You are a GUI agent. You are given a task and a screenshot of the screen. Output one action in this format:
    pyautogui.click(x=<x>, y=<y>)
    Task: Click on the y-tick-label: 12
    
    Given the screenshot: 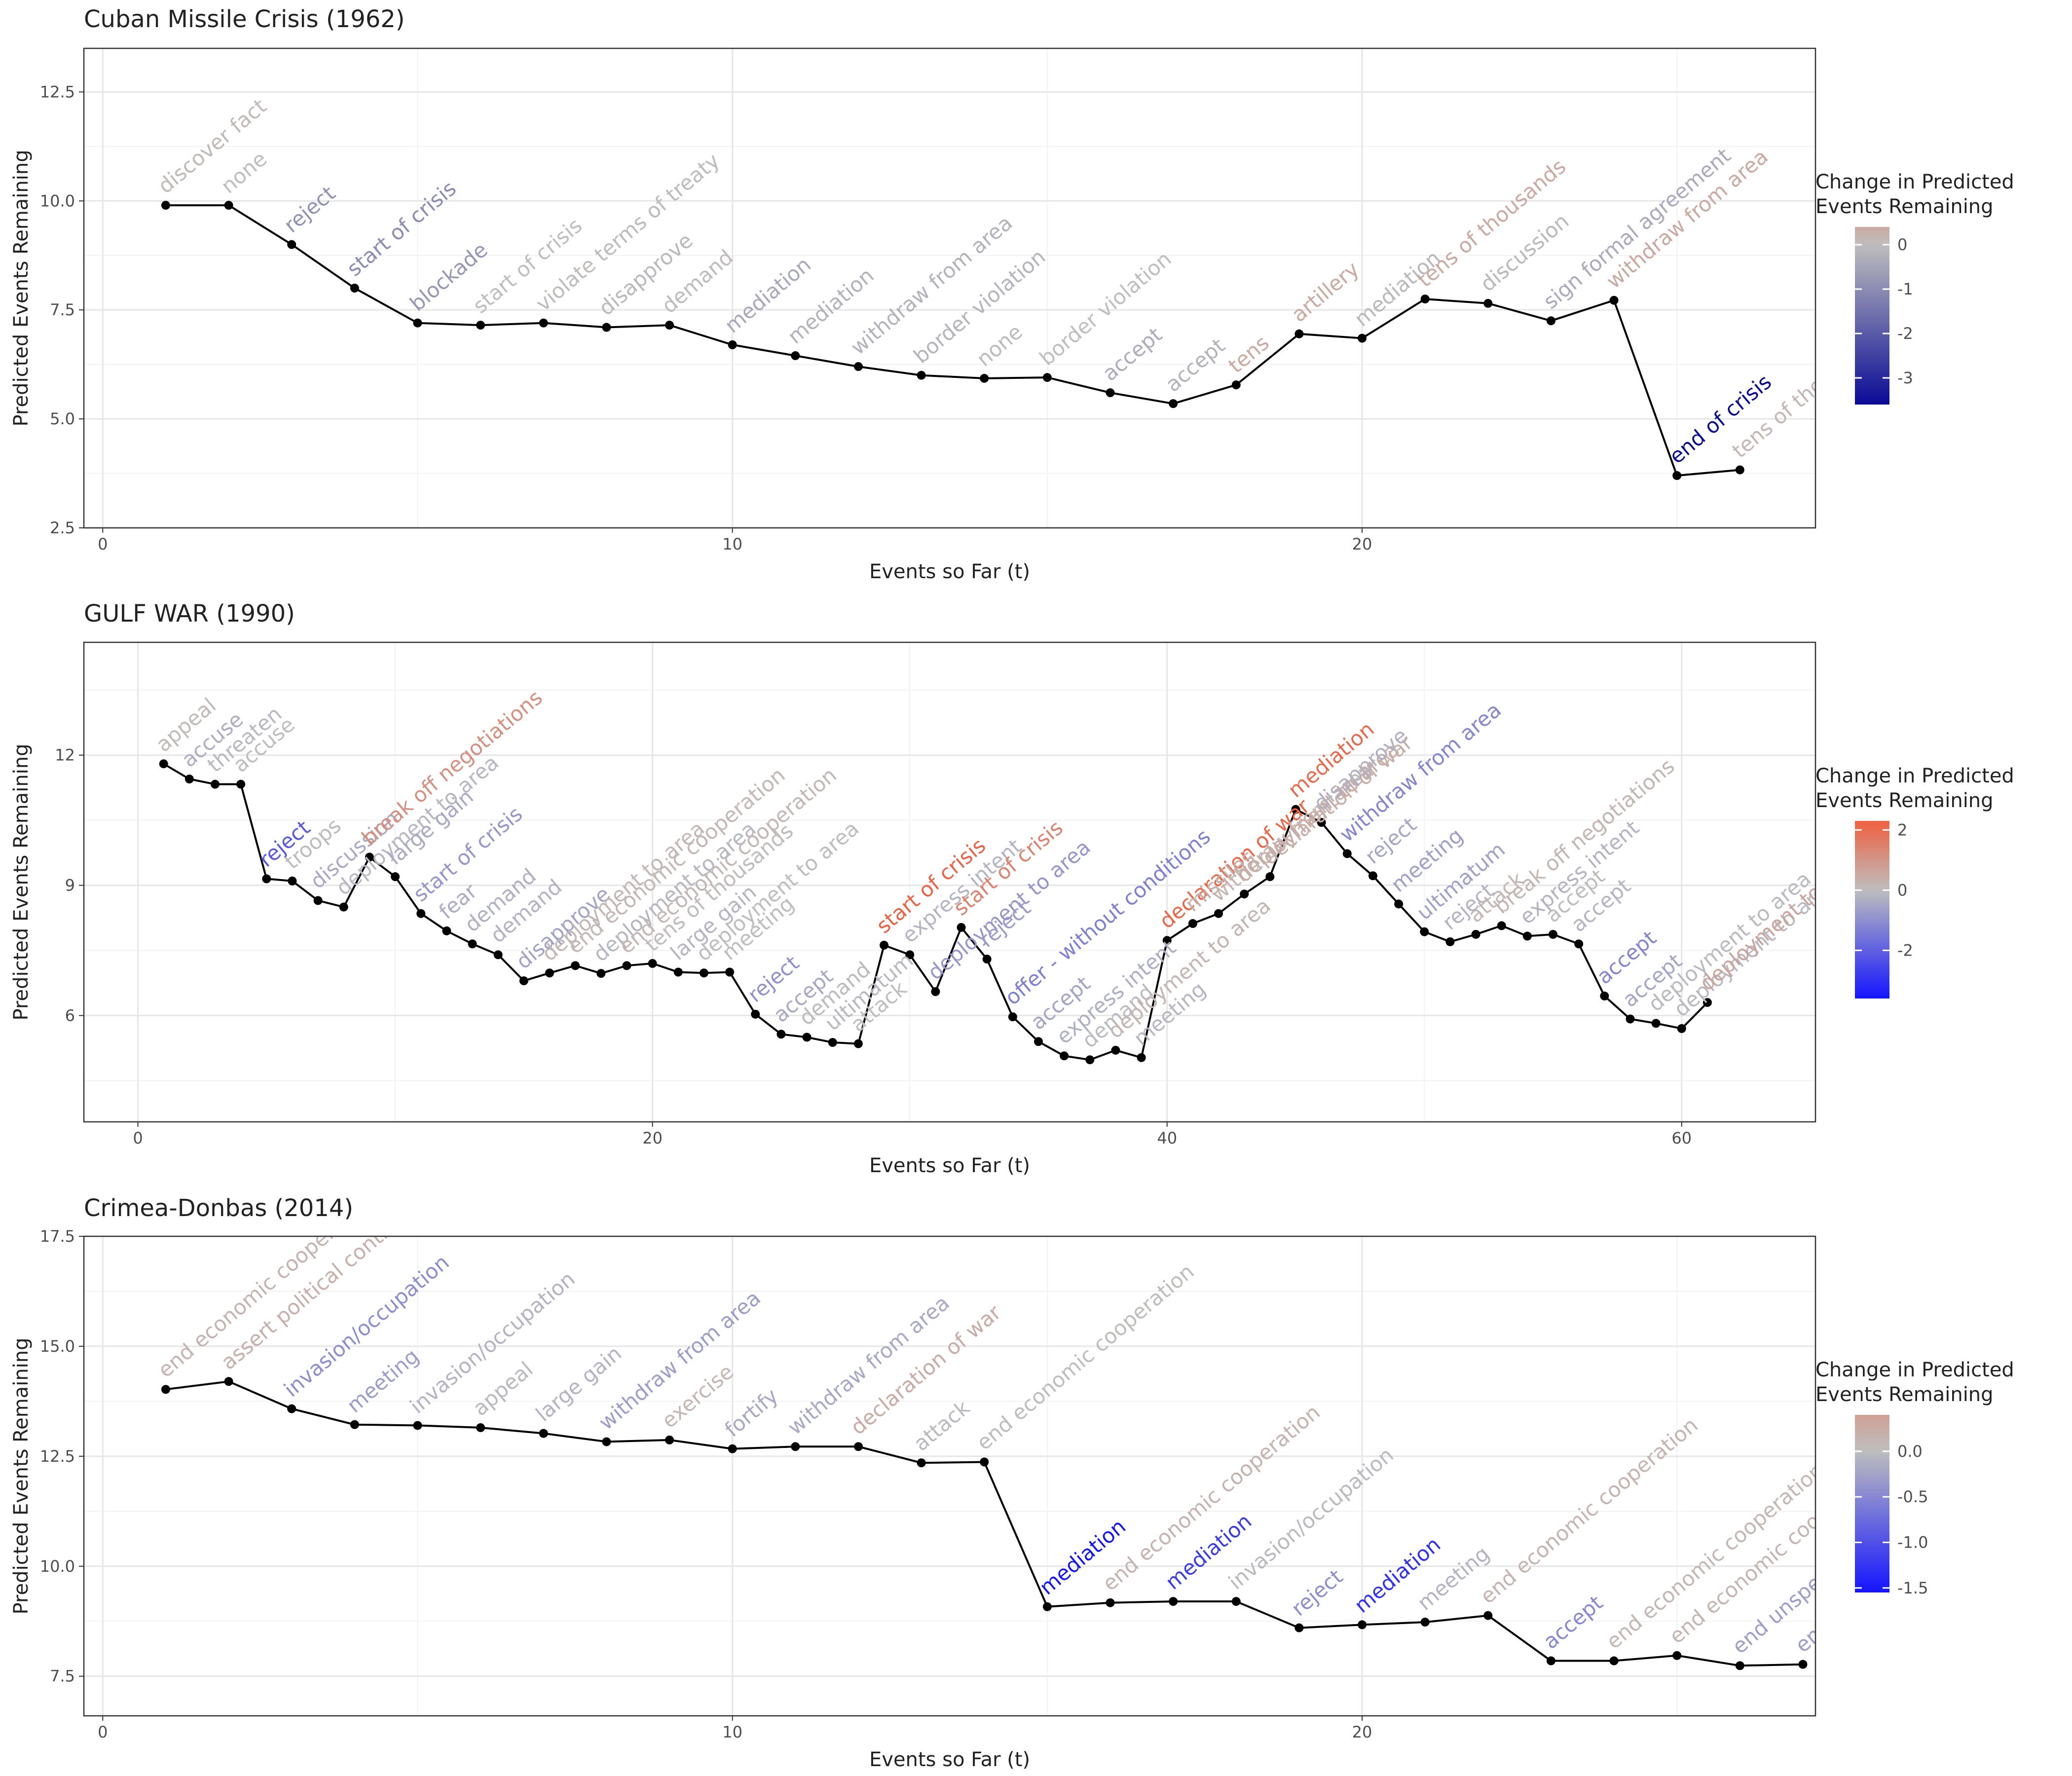 What is the action you would take?
    pyautogui.click(x=65, y=755)
    